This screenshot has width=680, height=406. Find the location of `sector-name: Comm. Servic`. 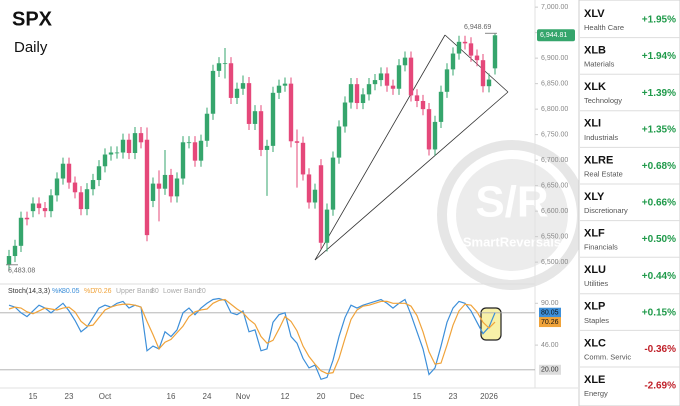

sector-name: Comm. Servic is located at coordinates (607, 356).